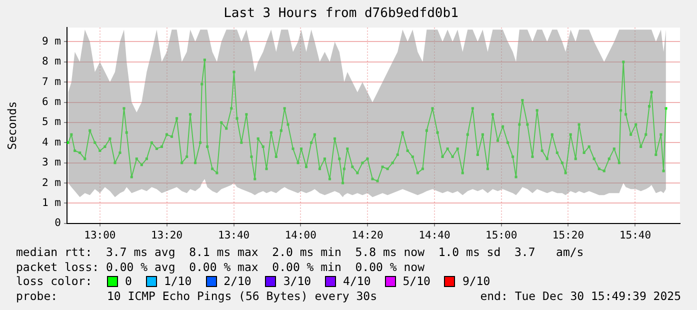  What do you see at coordinates (37, 295) in the screenshot?
I see `text: probe:` at bounding box center [37, 295].